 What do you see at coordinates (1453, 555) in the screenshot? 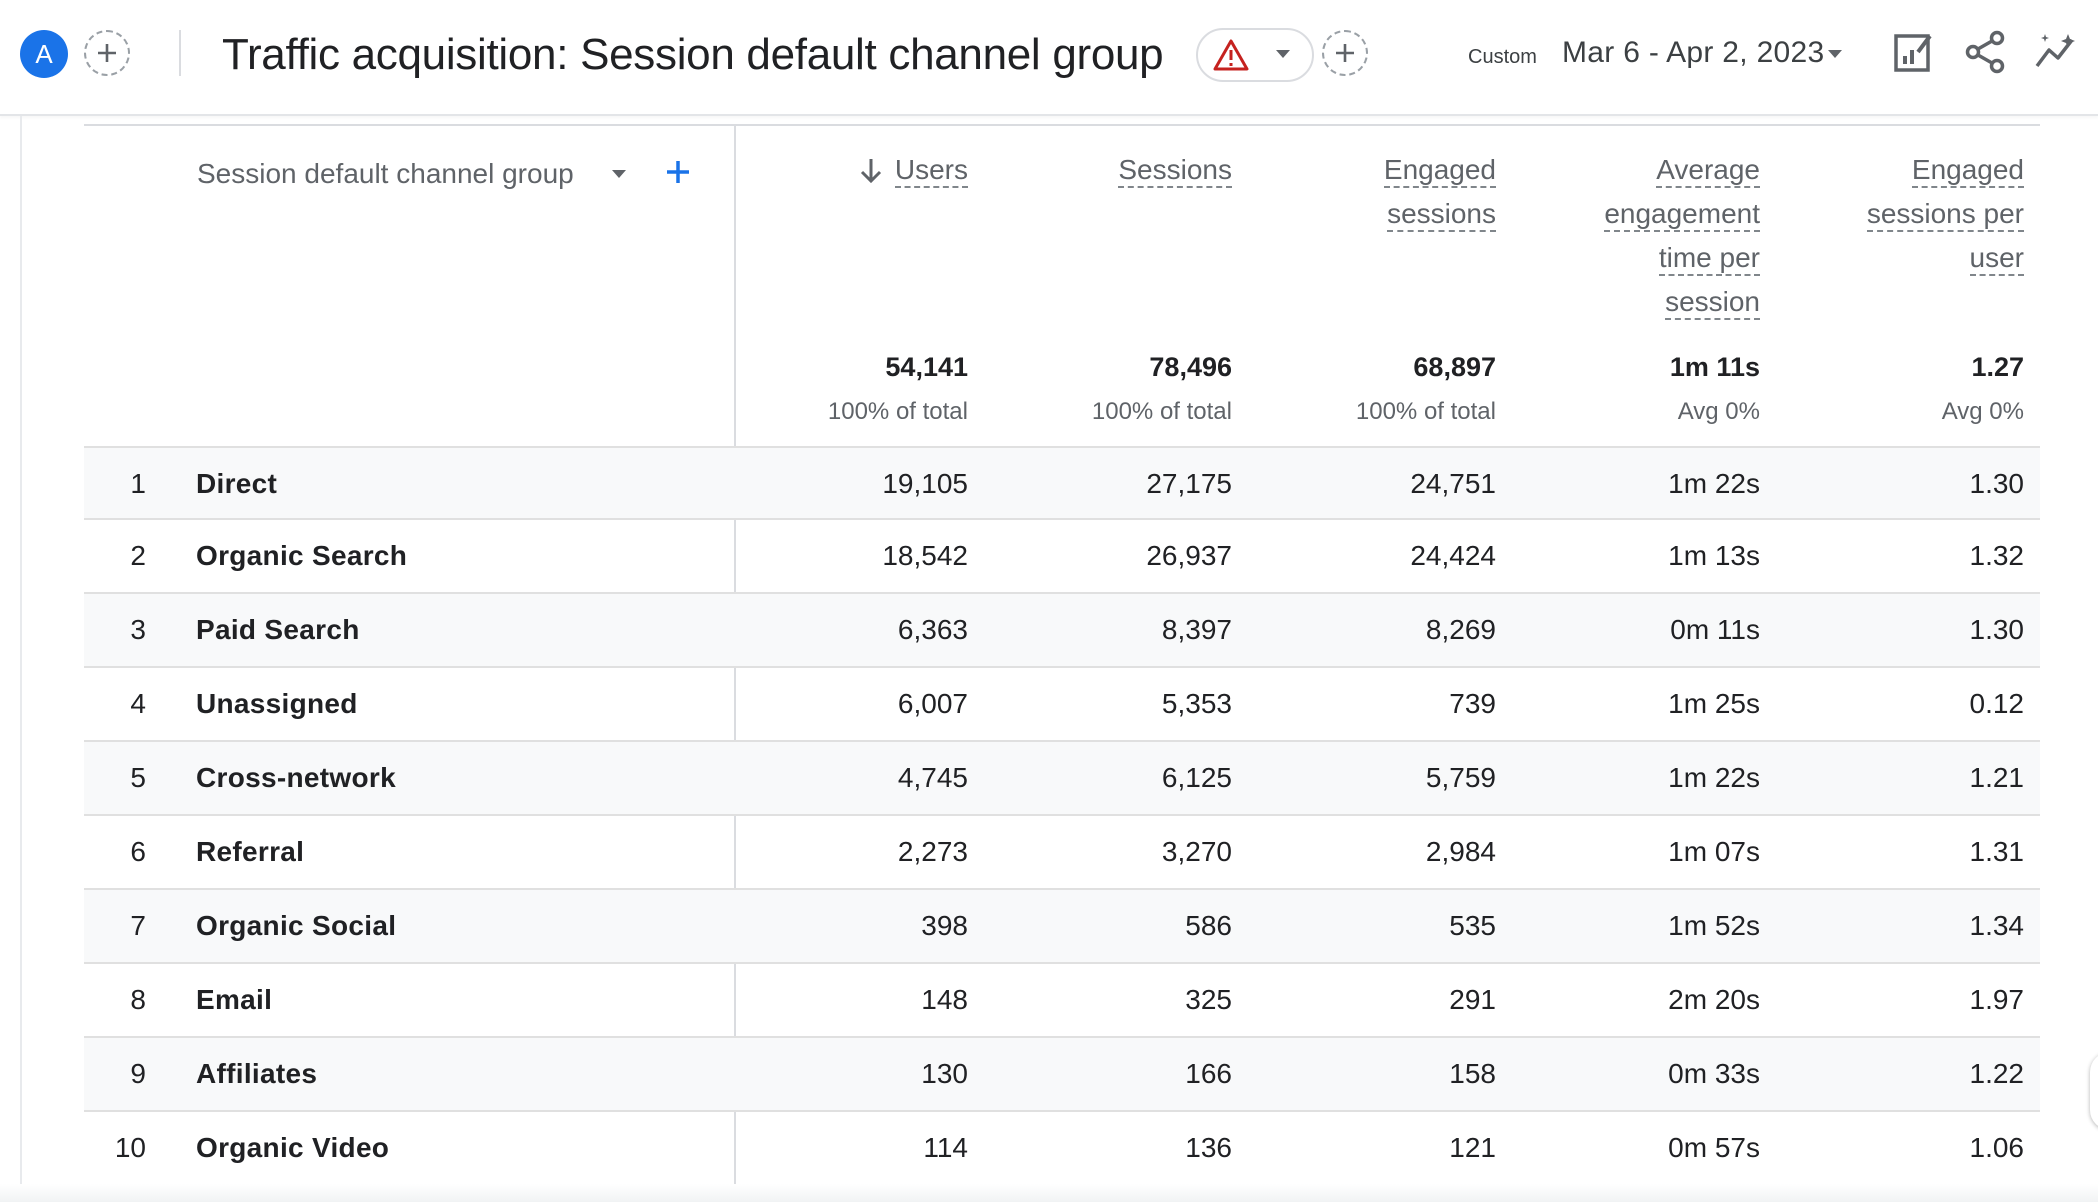
I see `metric-cell-engaged-sessions: 24,424` at bounding box center [1453, 555].